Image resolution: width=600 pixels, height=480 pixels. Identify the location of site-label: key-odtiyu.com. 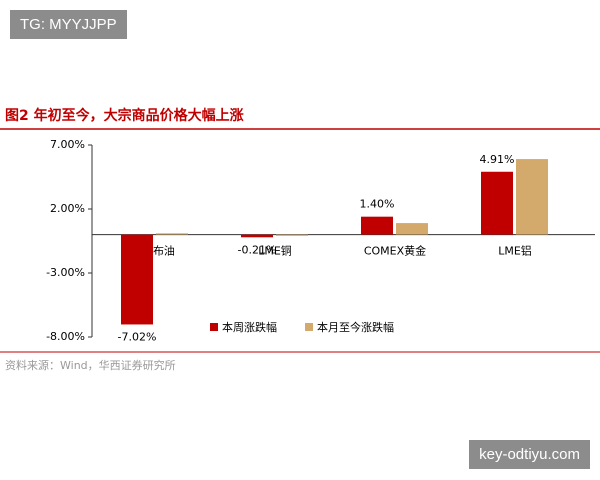
(529, 454).